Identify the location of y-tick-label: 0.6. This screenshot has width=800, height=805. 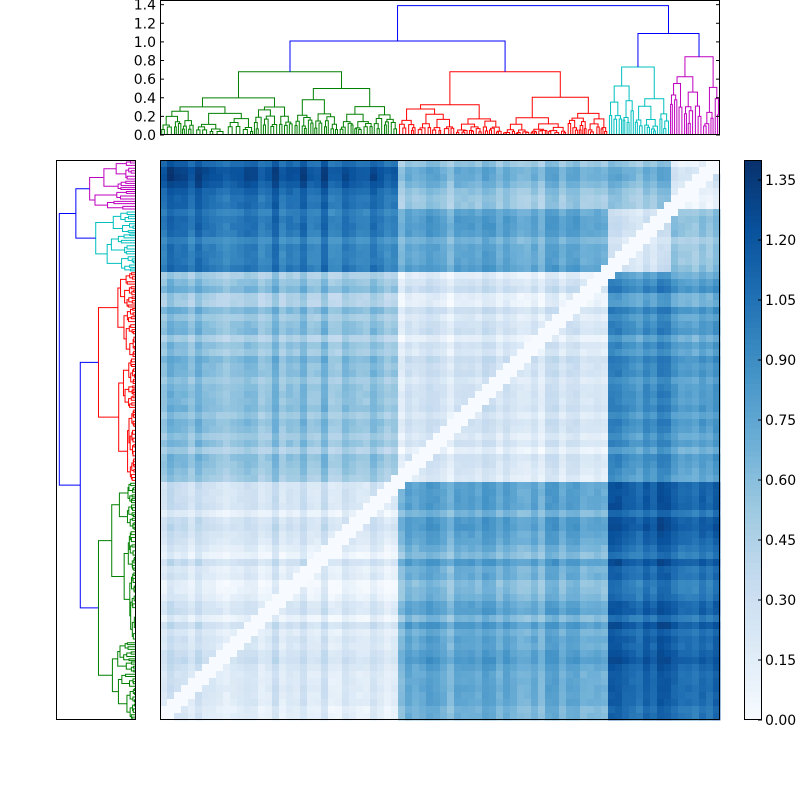
(145, 80).